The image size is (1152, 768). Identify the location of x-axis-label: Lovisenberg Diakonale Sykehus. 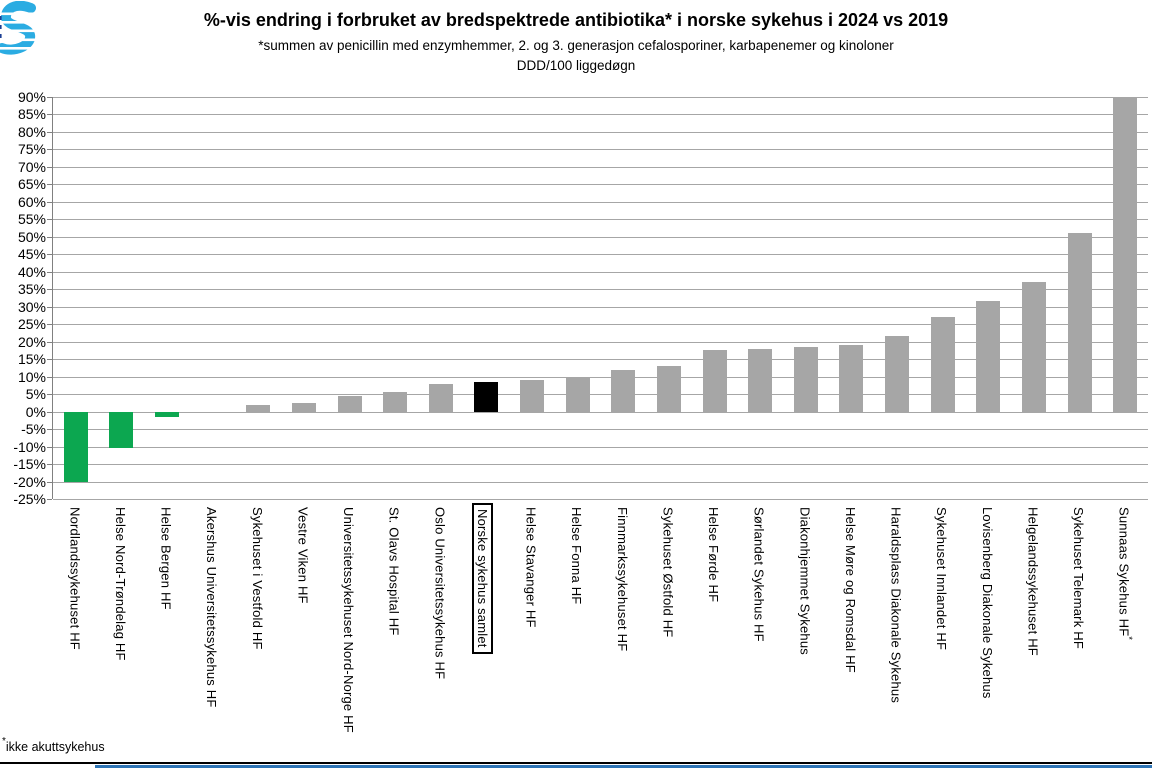
(987, 603).